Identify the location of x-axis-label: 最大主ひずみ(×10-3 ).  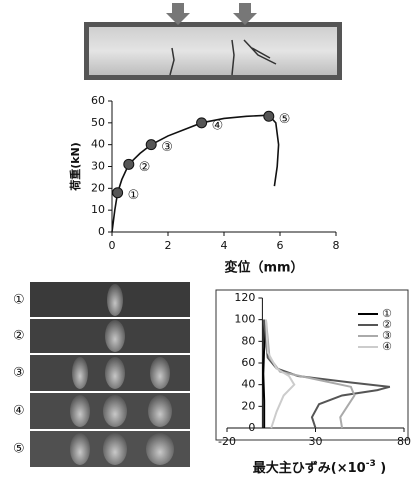
(319, 467).